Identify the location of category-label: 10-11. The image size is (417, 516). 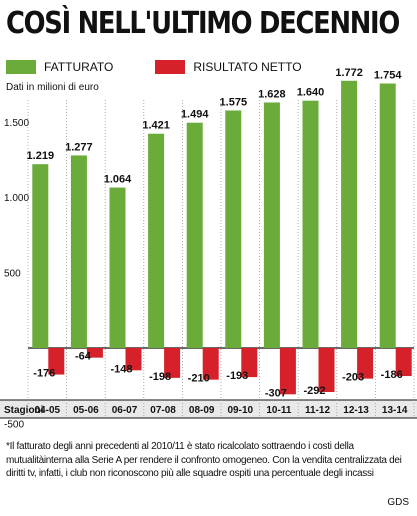
(278, 410).